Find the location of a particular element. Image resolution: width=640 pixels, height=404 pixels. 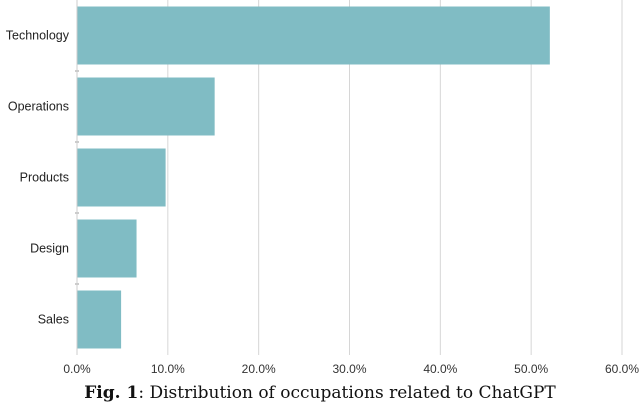

x-tick-label: 30.0% is located at coordinates (349, 369).